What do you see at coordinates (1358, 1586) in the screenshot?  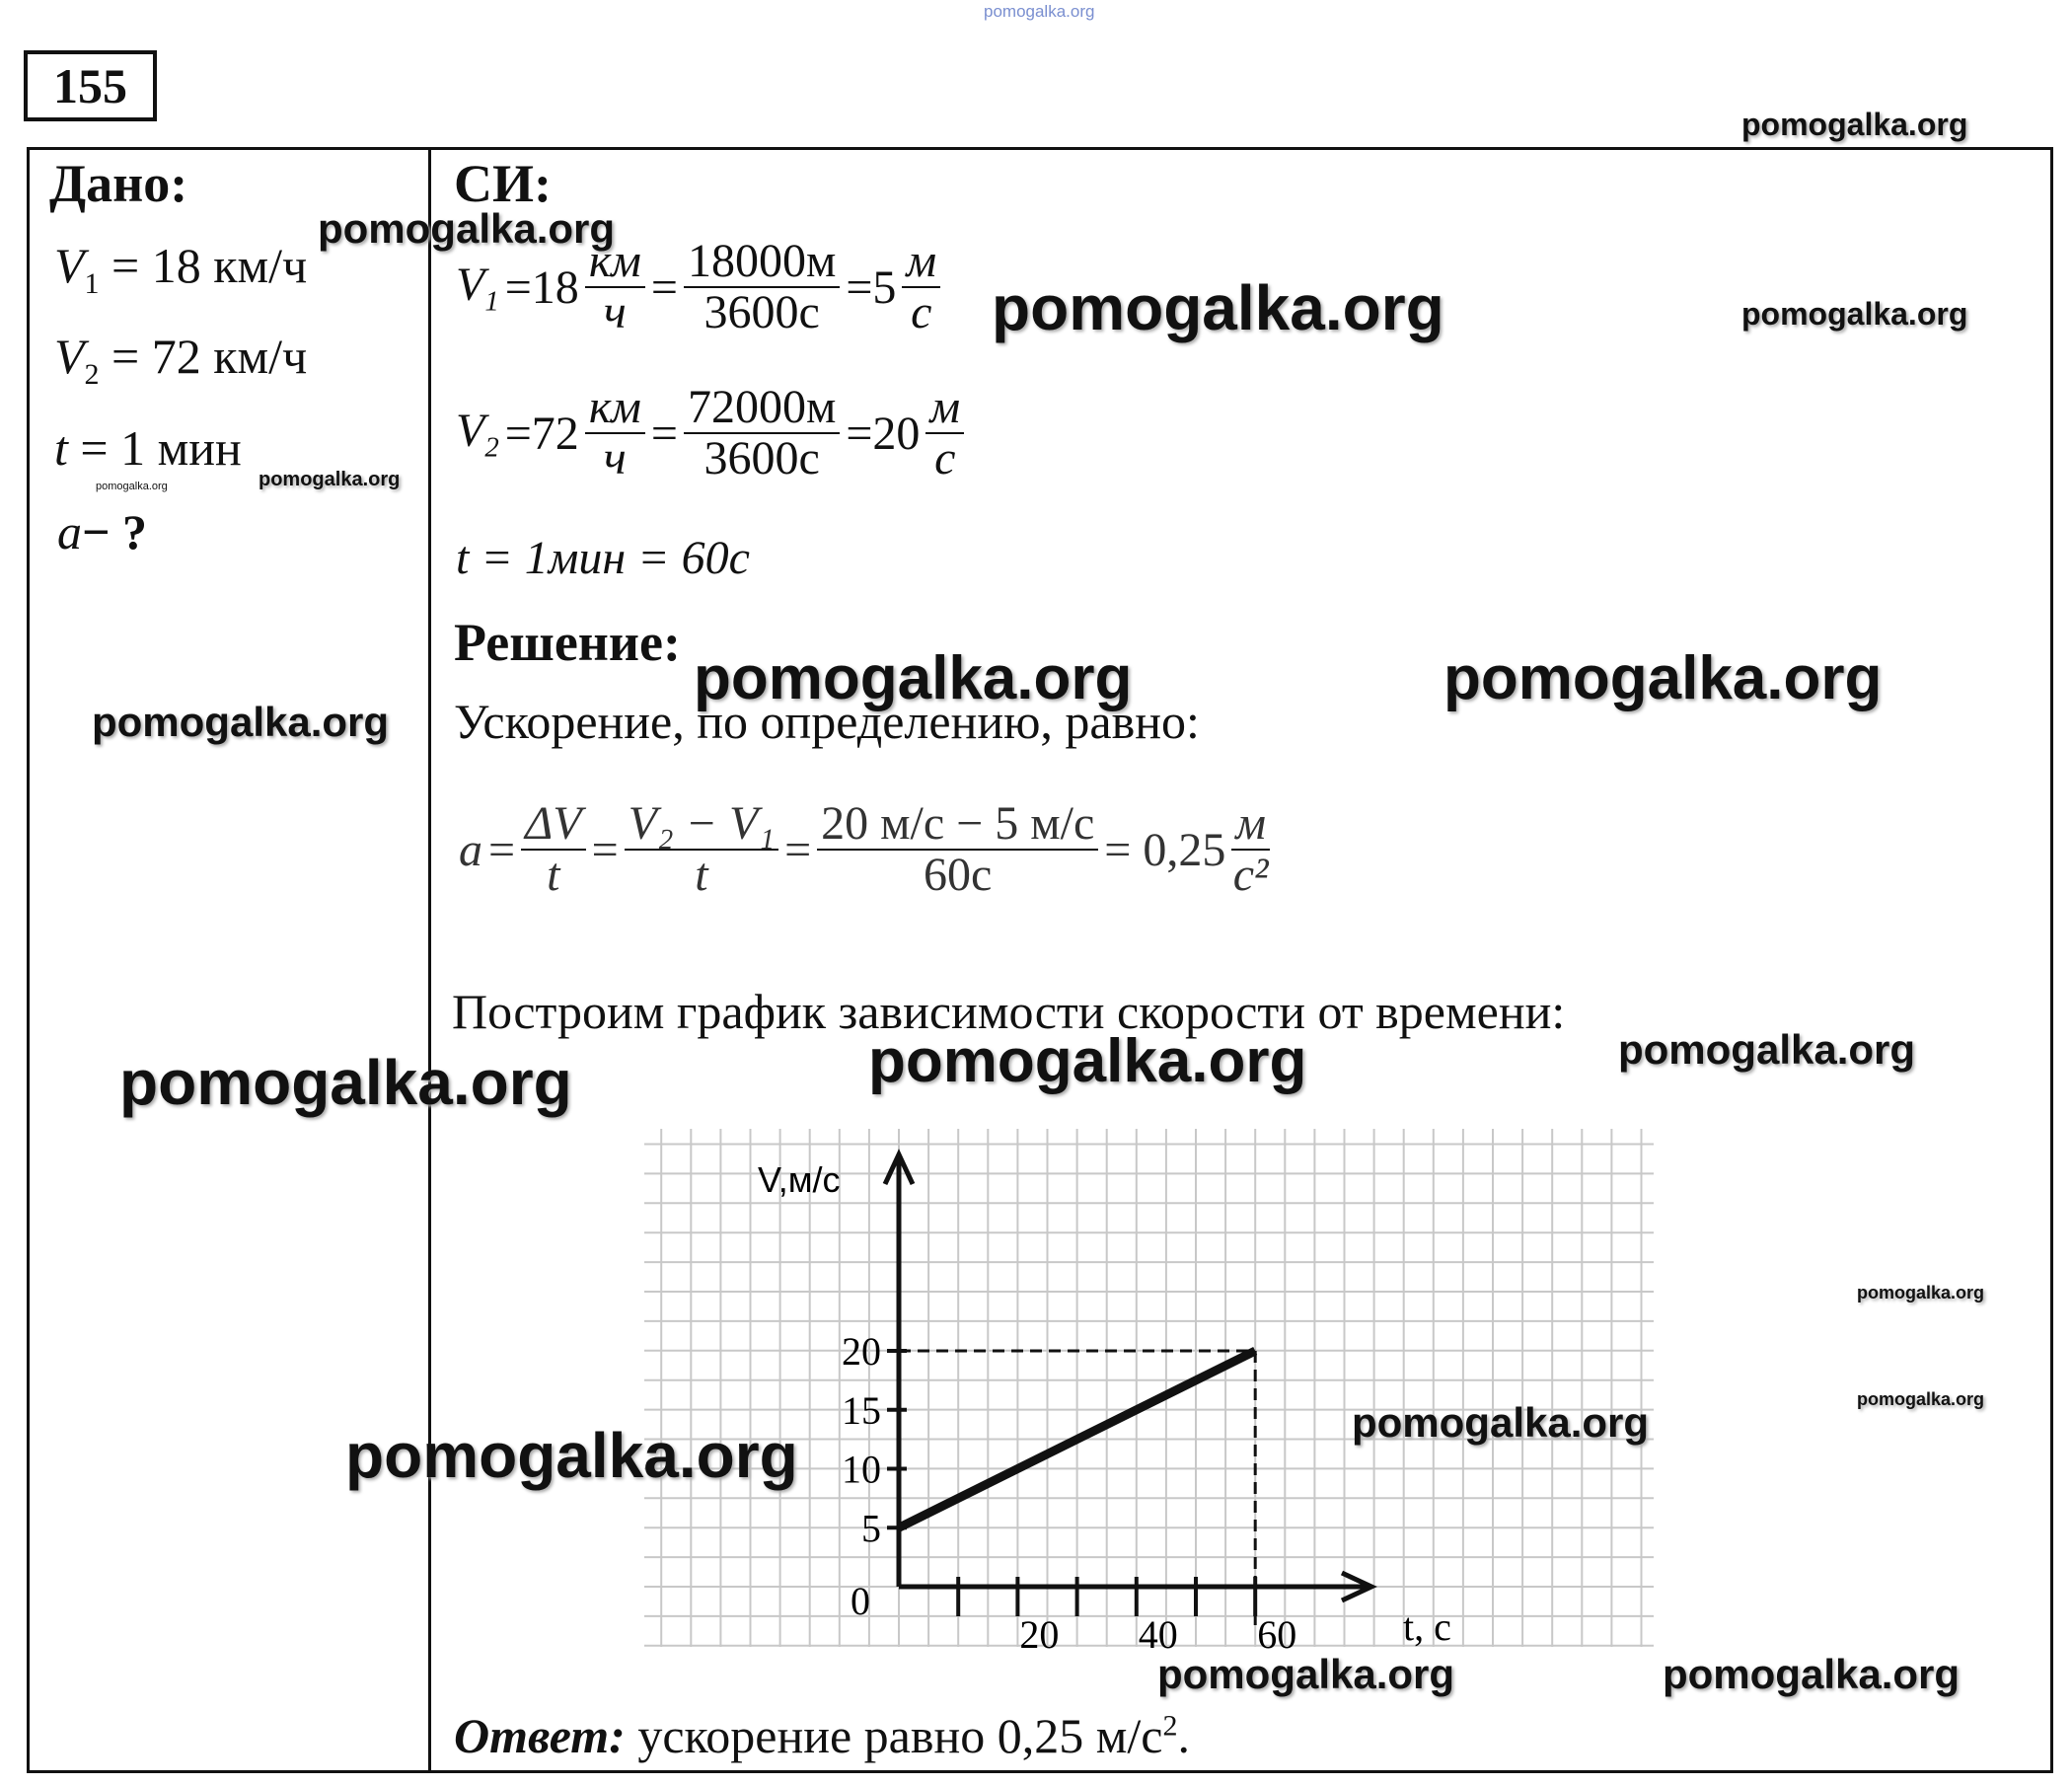 I see `x-axis-arrow-icon` at bounding box center [1358, 1586].